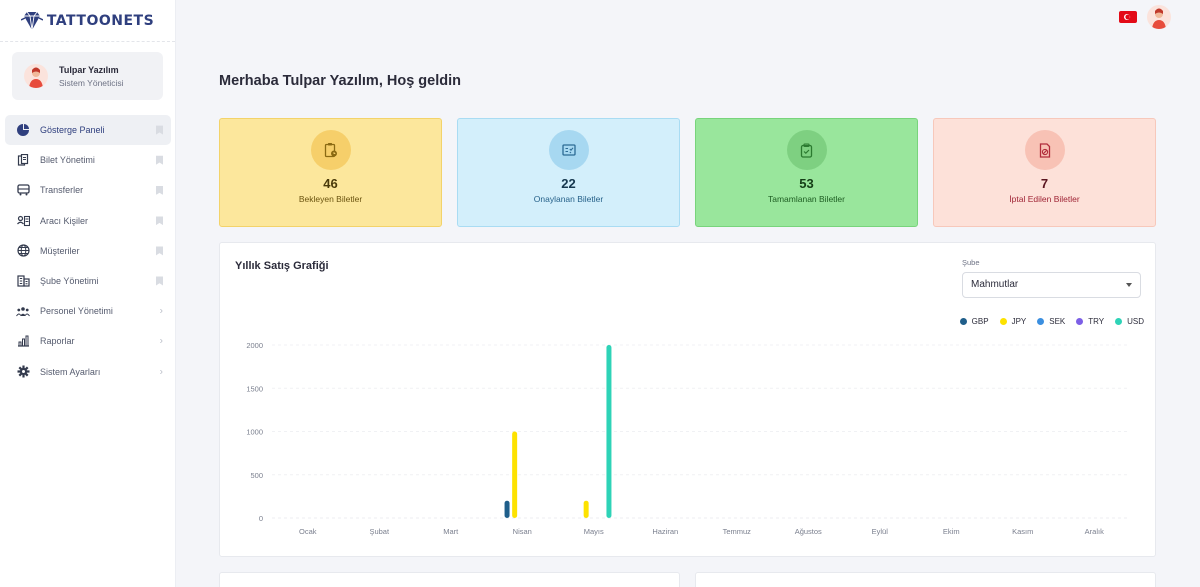 This screenshot has width=1200, height=587. Describe the element at coordinates (1135, 321) in the screenshot. I see `legend-label: USD` at that location.